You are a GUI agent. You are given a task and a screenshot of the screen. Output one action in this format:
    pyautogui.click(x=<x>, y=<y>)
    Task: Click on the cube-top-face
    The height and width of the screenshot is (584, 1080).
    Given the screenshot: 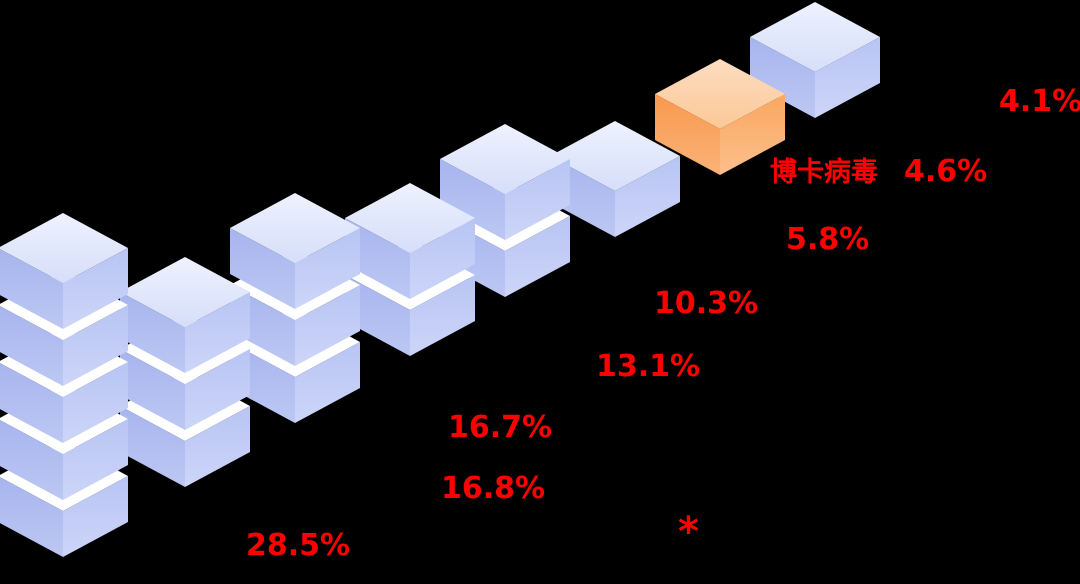 What is the action you would take?
    pyautogui.click(x=64, y=248)
    